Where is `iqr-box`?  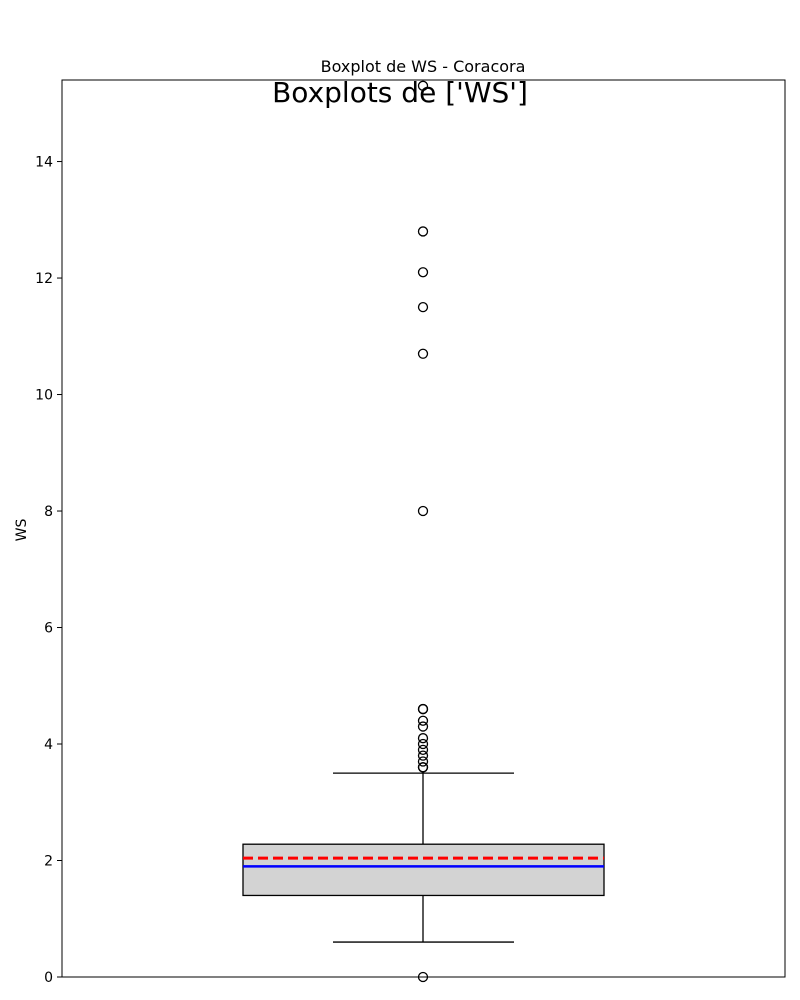
iqr-box is located at coordinates (423, 870).